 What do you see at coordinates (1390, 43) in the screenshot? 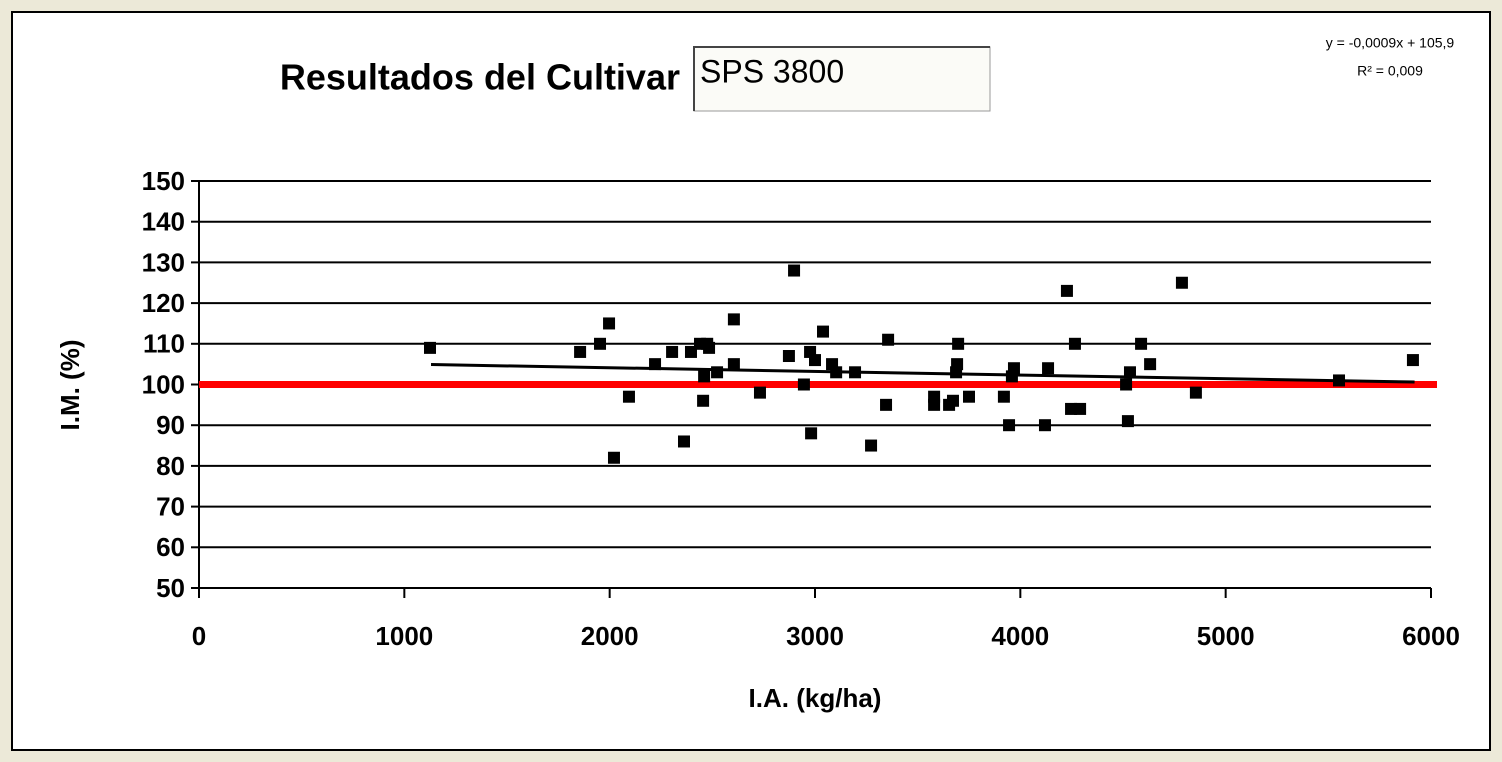
I see `equation: y = -0,0009x + 105,9` at bounding box center [1390, 43].